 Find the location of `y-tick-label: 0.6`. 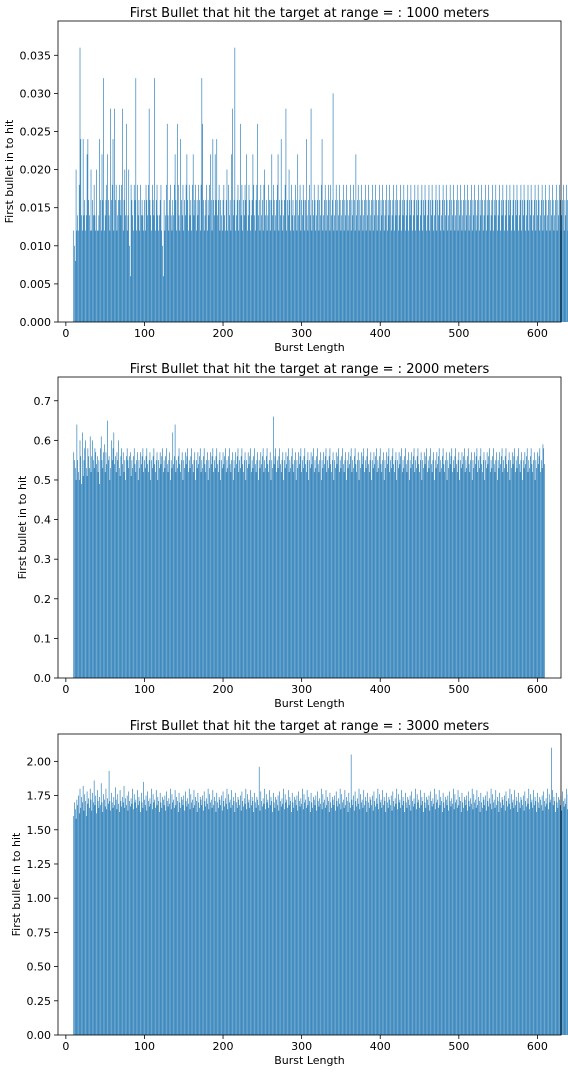

y-tick-label: 0.6 is located at coordinates (43, 440).